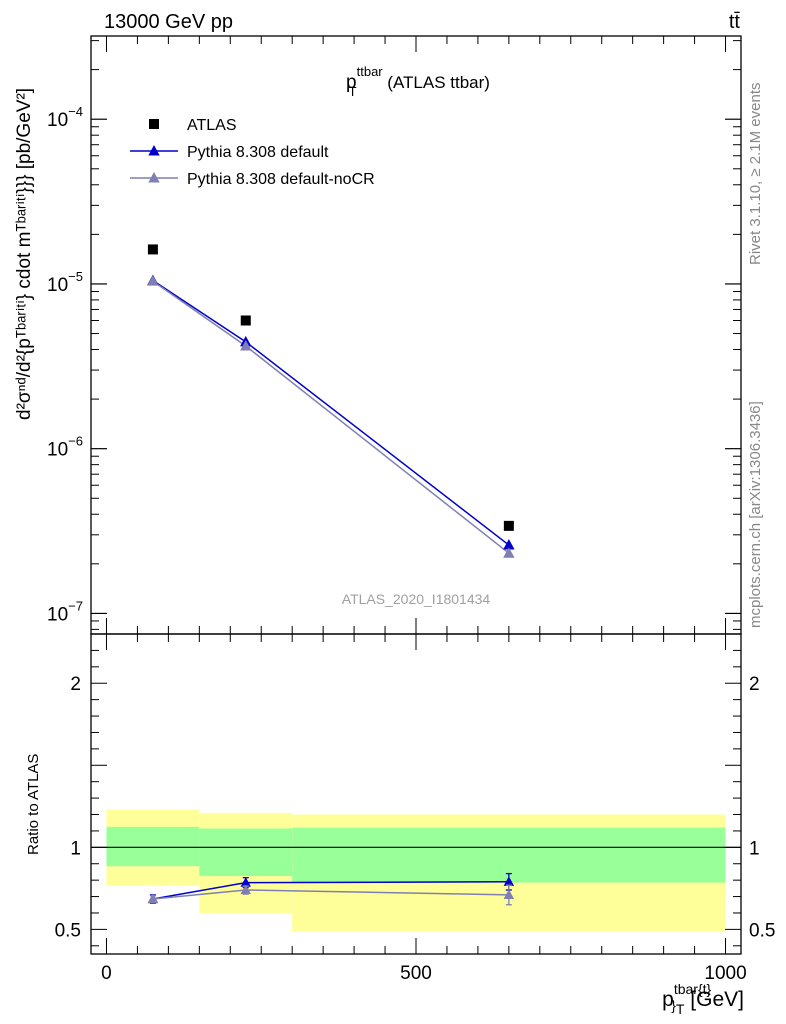 This screenshot has height=1024, width=786. Describe the element at coordinates (68, 930) in the screenshot. I see `ratio-ytick-label-left-0: 0.5` at that location.